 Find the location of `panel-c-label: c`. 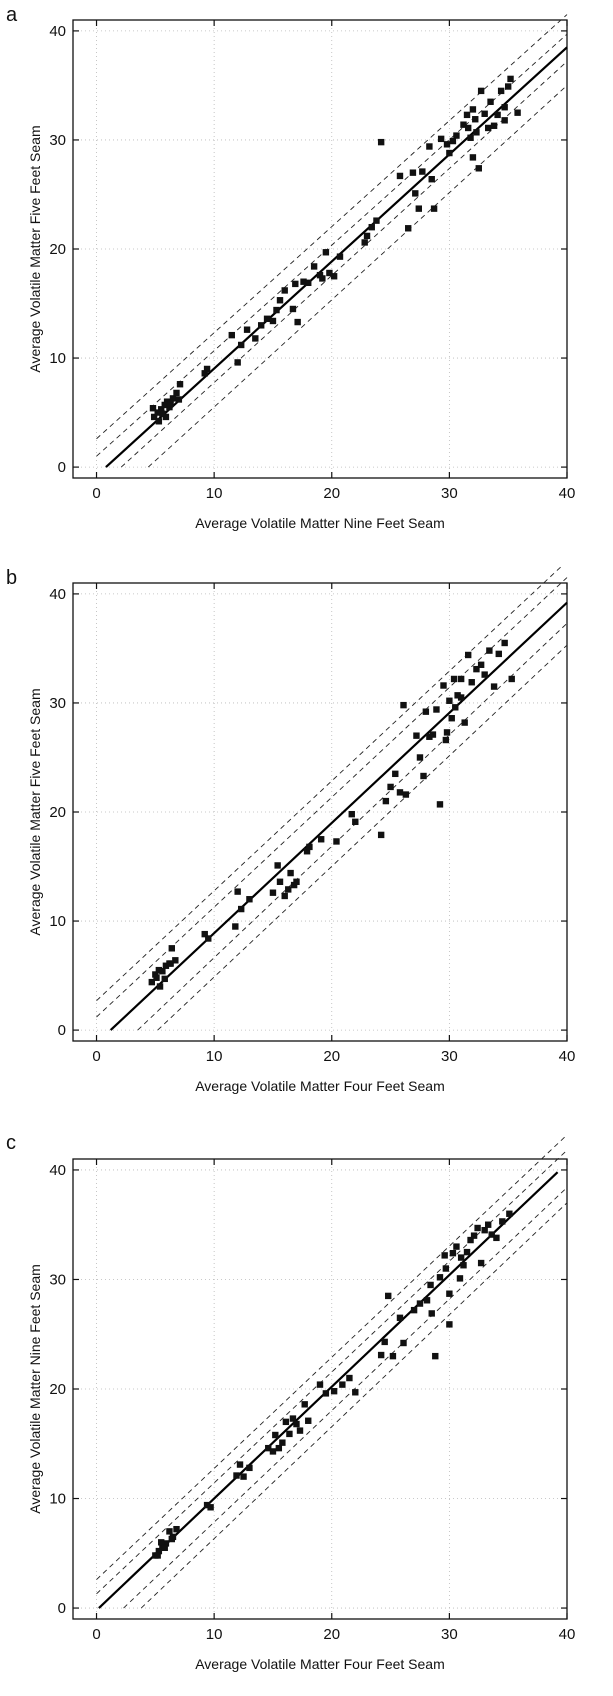

panel-c-label: c is located at coordinates (11, 1143).